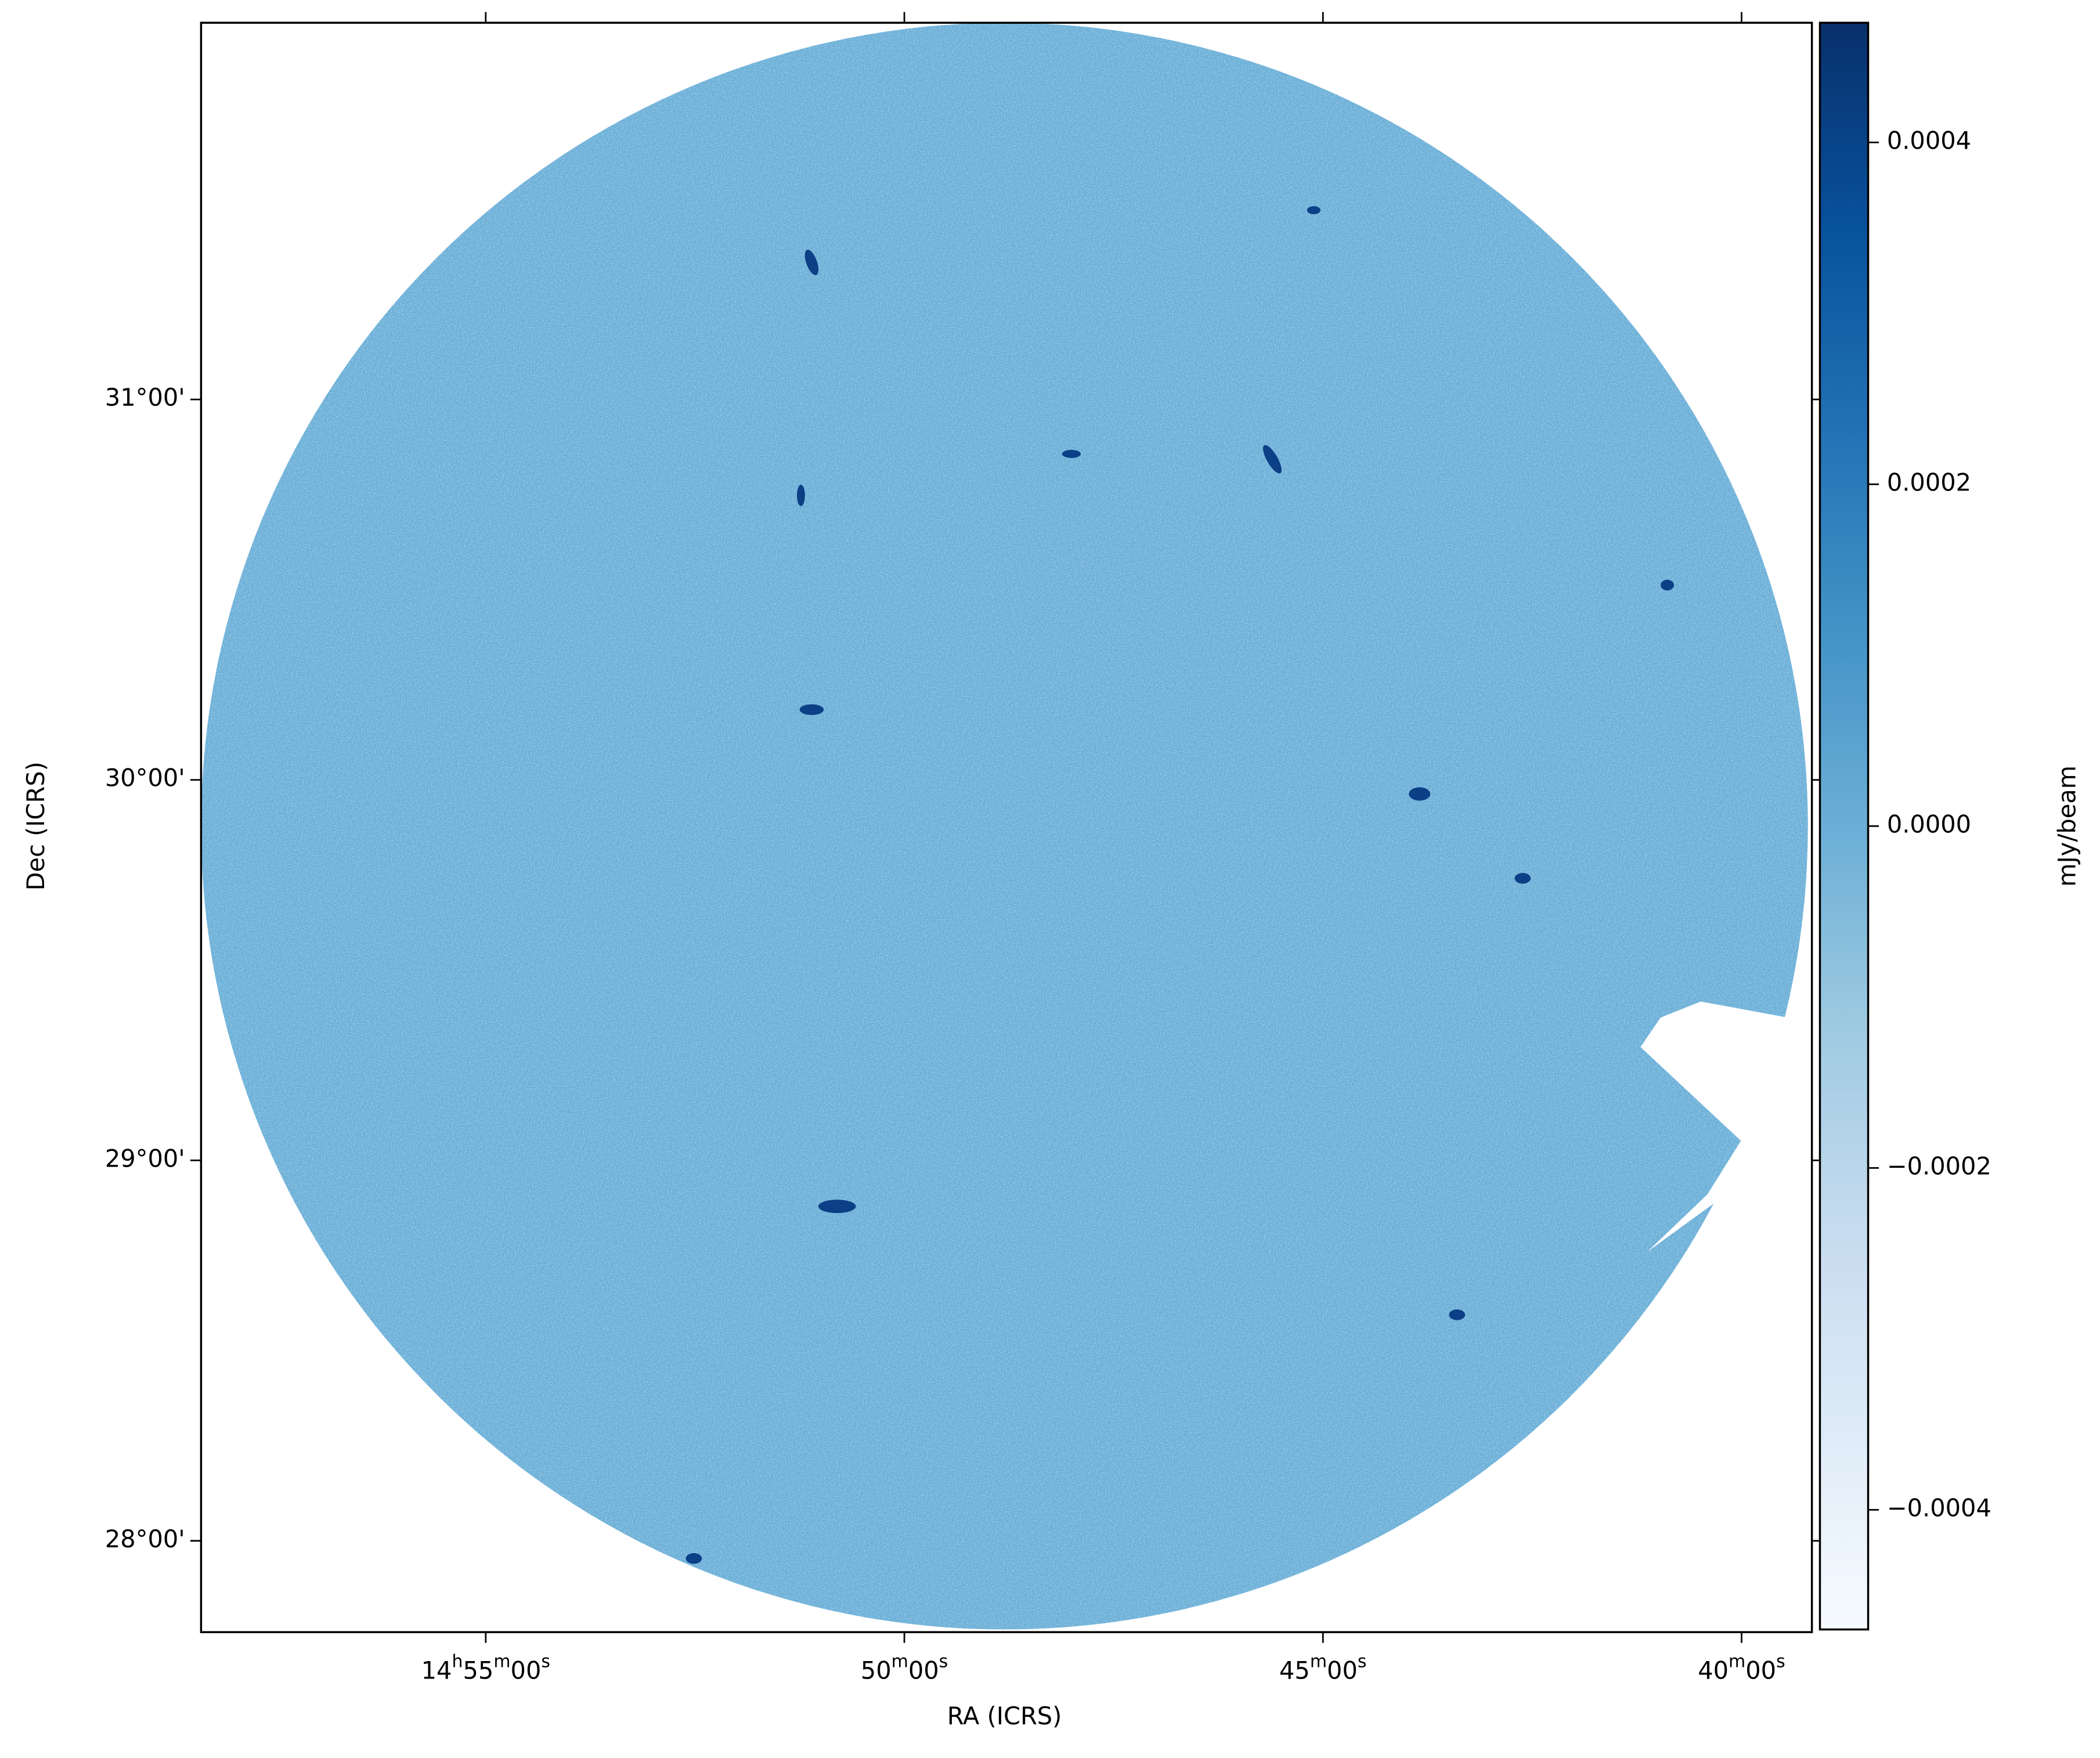 The image size is (2100, 1758). I want to click on colorbar-tick-label: −0.0002, so click(1939, 1165).